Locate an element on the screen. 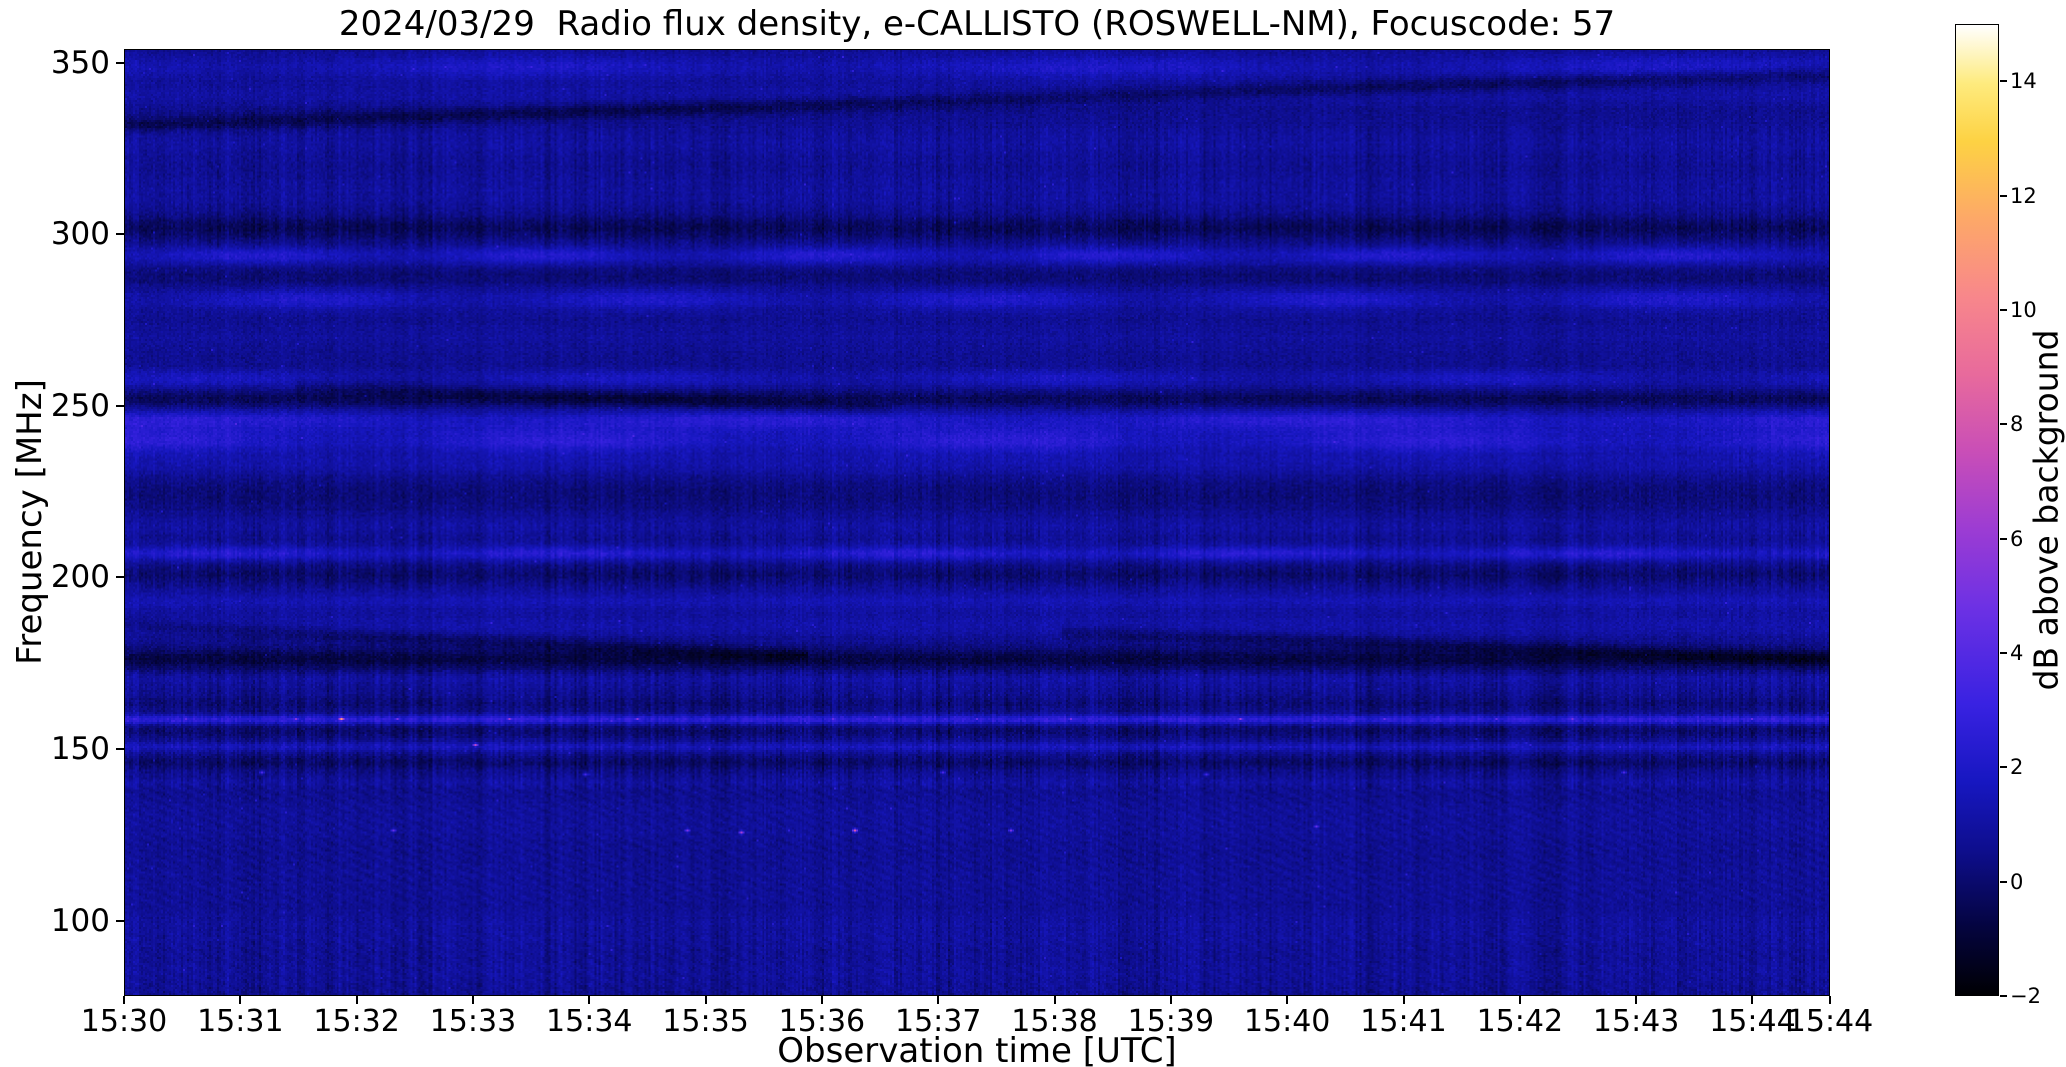 The height and width of the screenshot is (1067, 2066). colorbar is located at coordinates (1977, 510).